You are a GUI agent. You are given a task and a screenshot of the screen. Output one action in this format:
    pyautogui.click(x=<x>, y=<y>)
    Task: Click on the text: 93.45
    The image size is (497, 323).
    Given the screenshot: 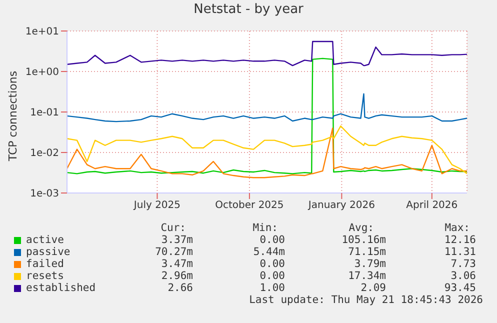 What is the action you would take?
    pyautogui.click(x=460, y=288)
    